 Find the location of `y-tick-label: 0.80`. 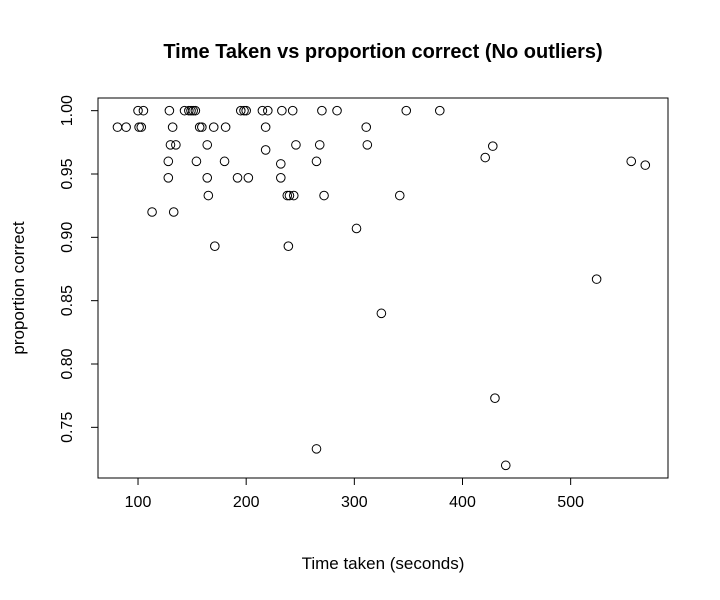

y-tick-label: 0.80 is located at coordinates (67, 363).